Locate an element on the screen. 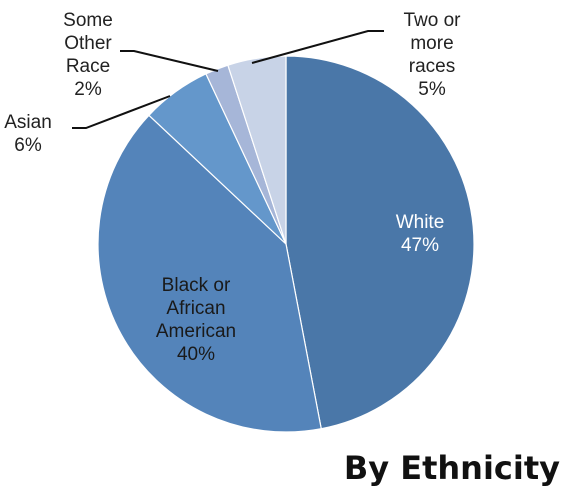  slice-label: White 47% is located at coordinates (420, 234).